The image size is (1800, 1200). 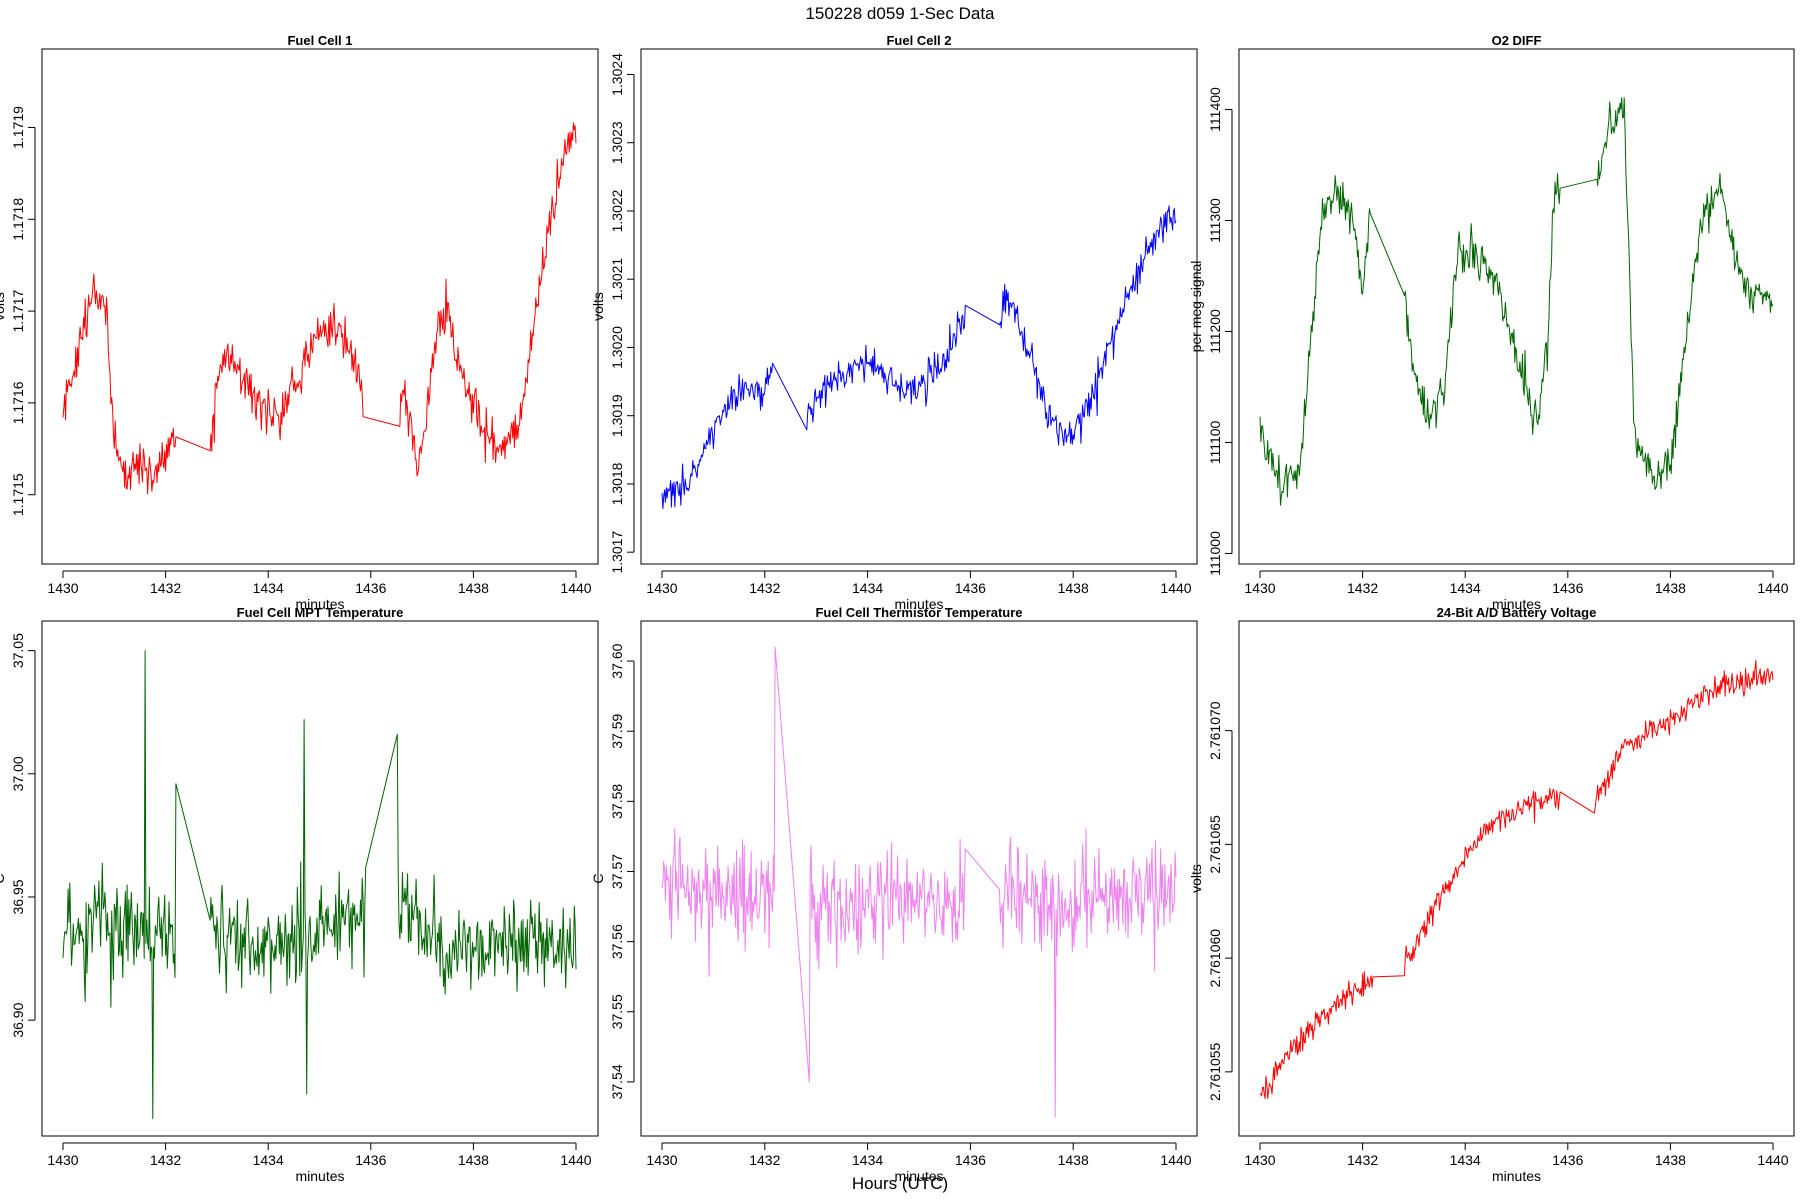 I want to click on figure-title: 150228 d059 1-Sec Data, so click(x=900, y=13).